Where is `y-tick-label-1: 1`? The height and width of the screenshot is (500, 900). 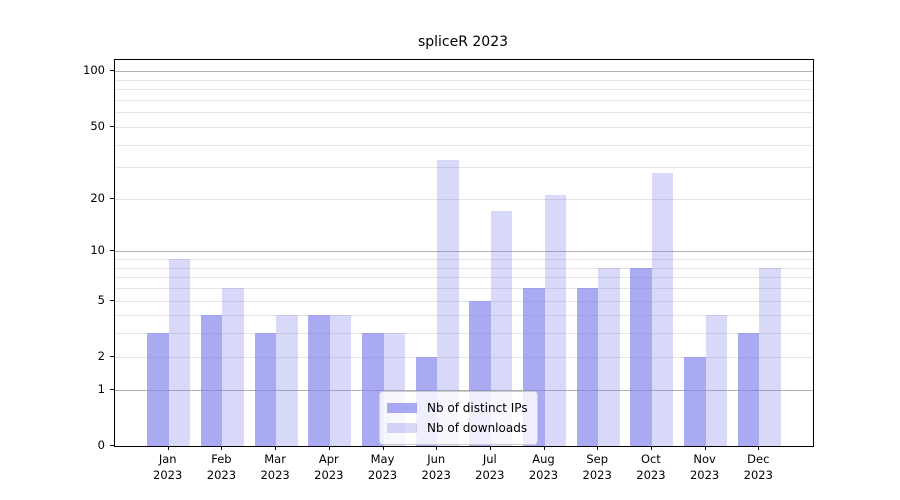
y-tick-label-1: 1 is located at coordinates (101, 388).